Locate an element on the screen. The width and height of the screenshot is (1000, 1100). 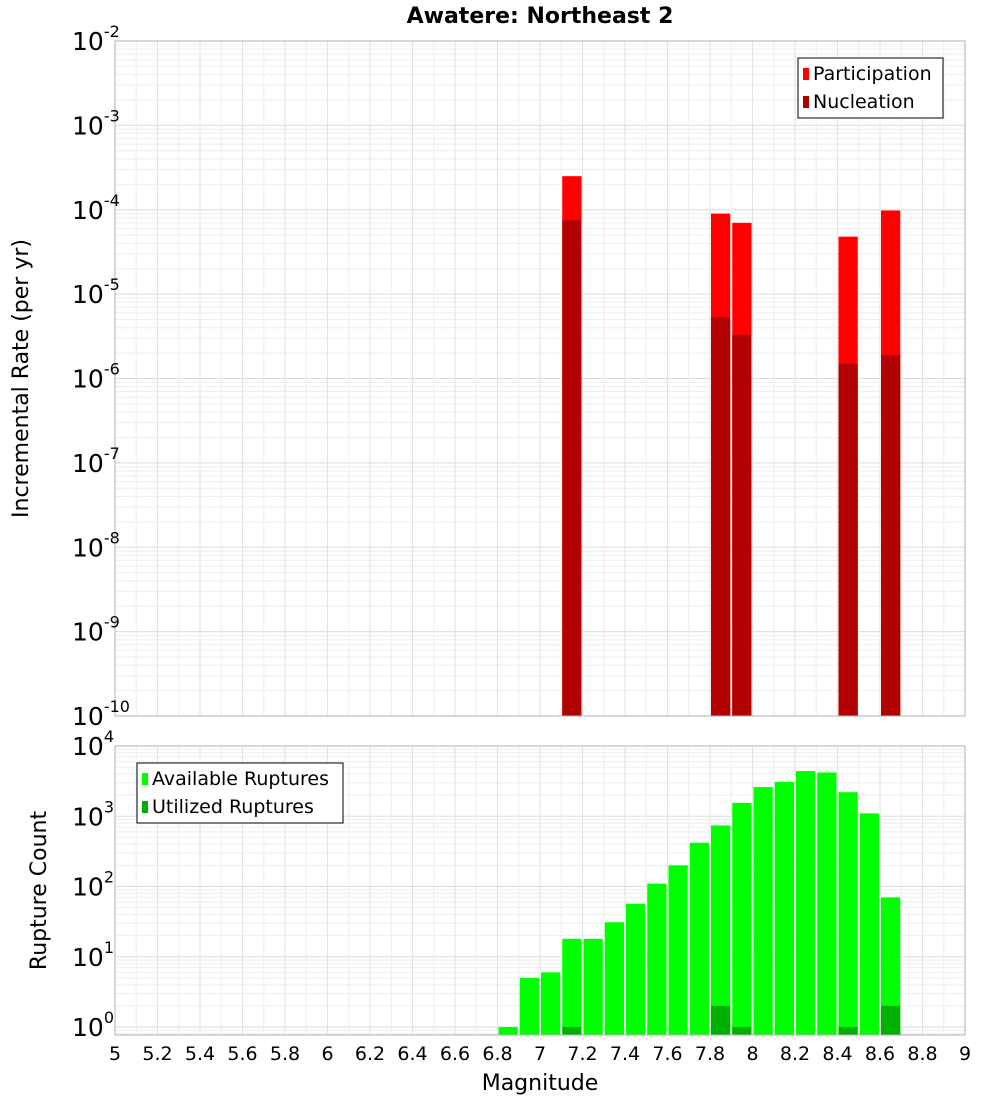
y-tick-label: 10⁻¹⁰ is located at coordinates (101, 714).